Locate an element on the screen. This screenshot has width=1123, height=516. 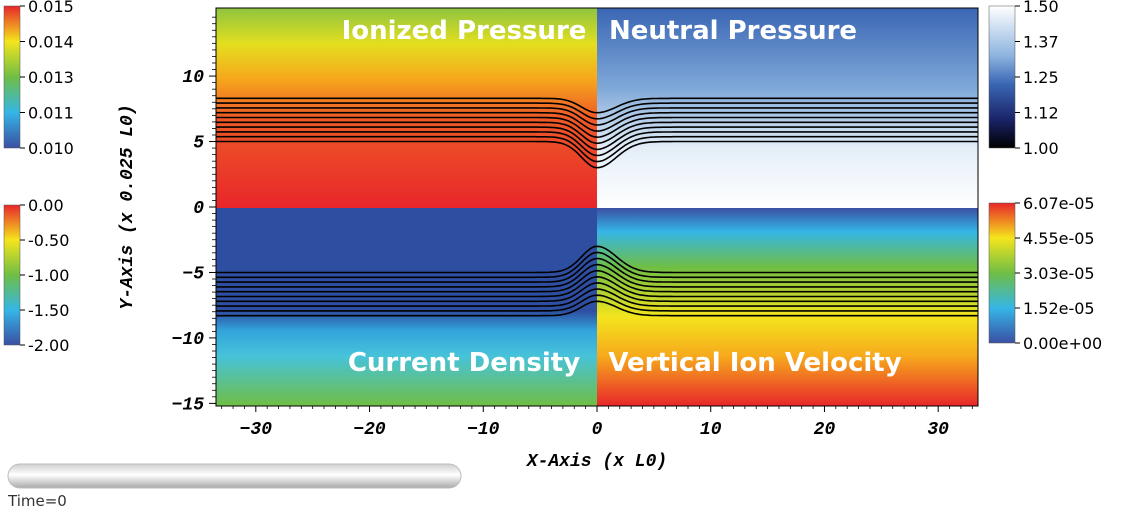
colorbar-neutral-pressure-bar is located at coordinates (1002, 77).